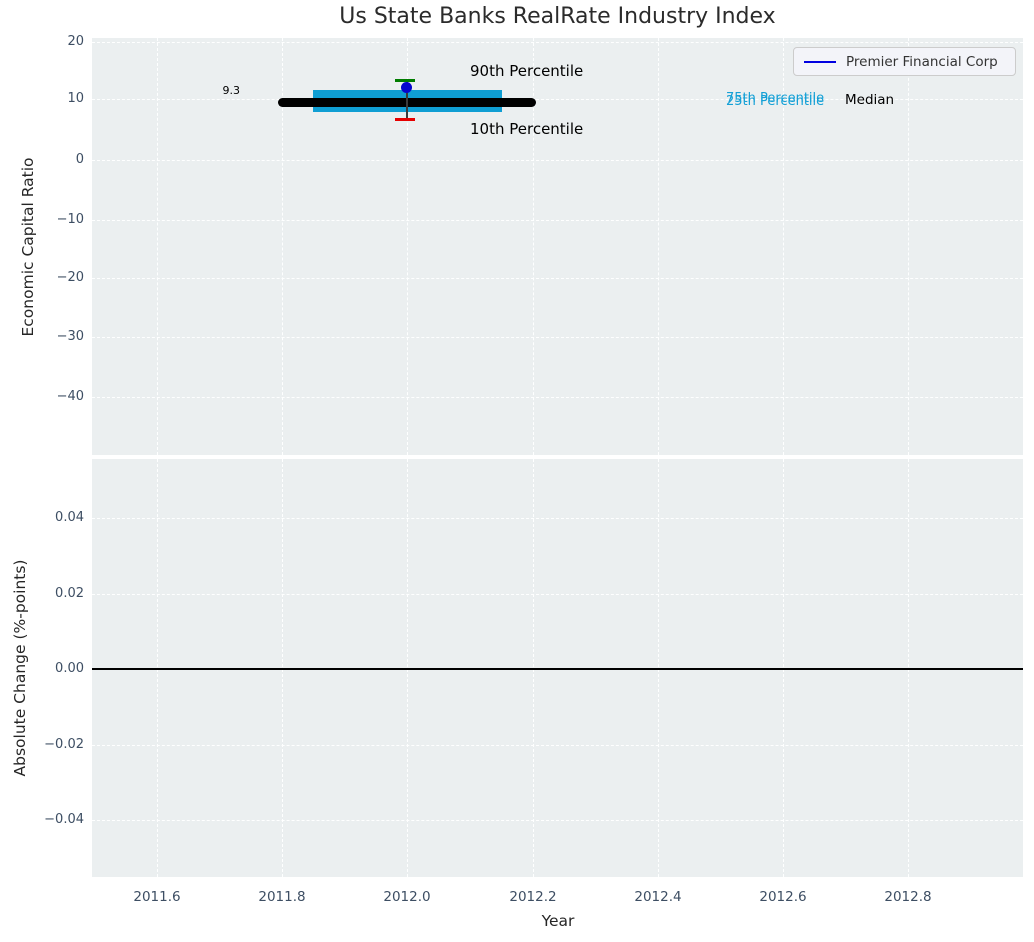 This screenshot has height=942, width=1034. Describe the element at coordinates (231, 90) in the screenshot. I see `median-value-label: 9.3` at that location.